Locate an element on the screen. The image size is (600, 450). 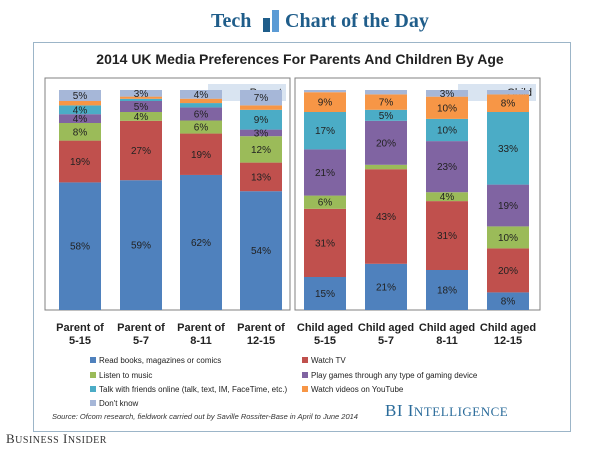
bar-segment-label: 20% is located at coordinates (508, 271).